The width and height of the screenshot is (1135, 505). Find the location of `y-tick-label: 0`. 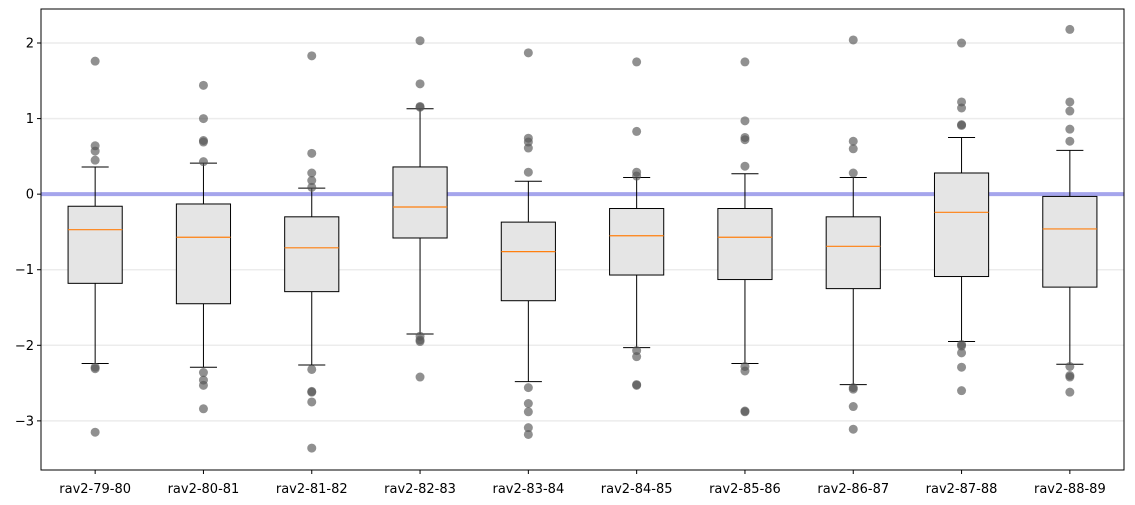

y-tick-label: 0 is located at coordinates (30, 195).